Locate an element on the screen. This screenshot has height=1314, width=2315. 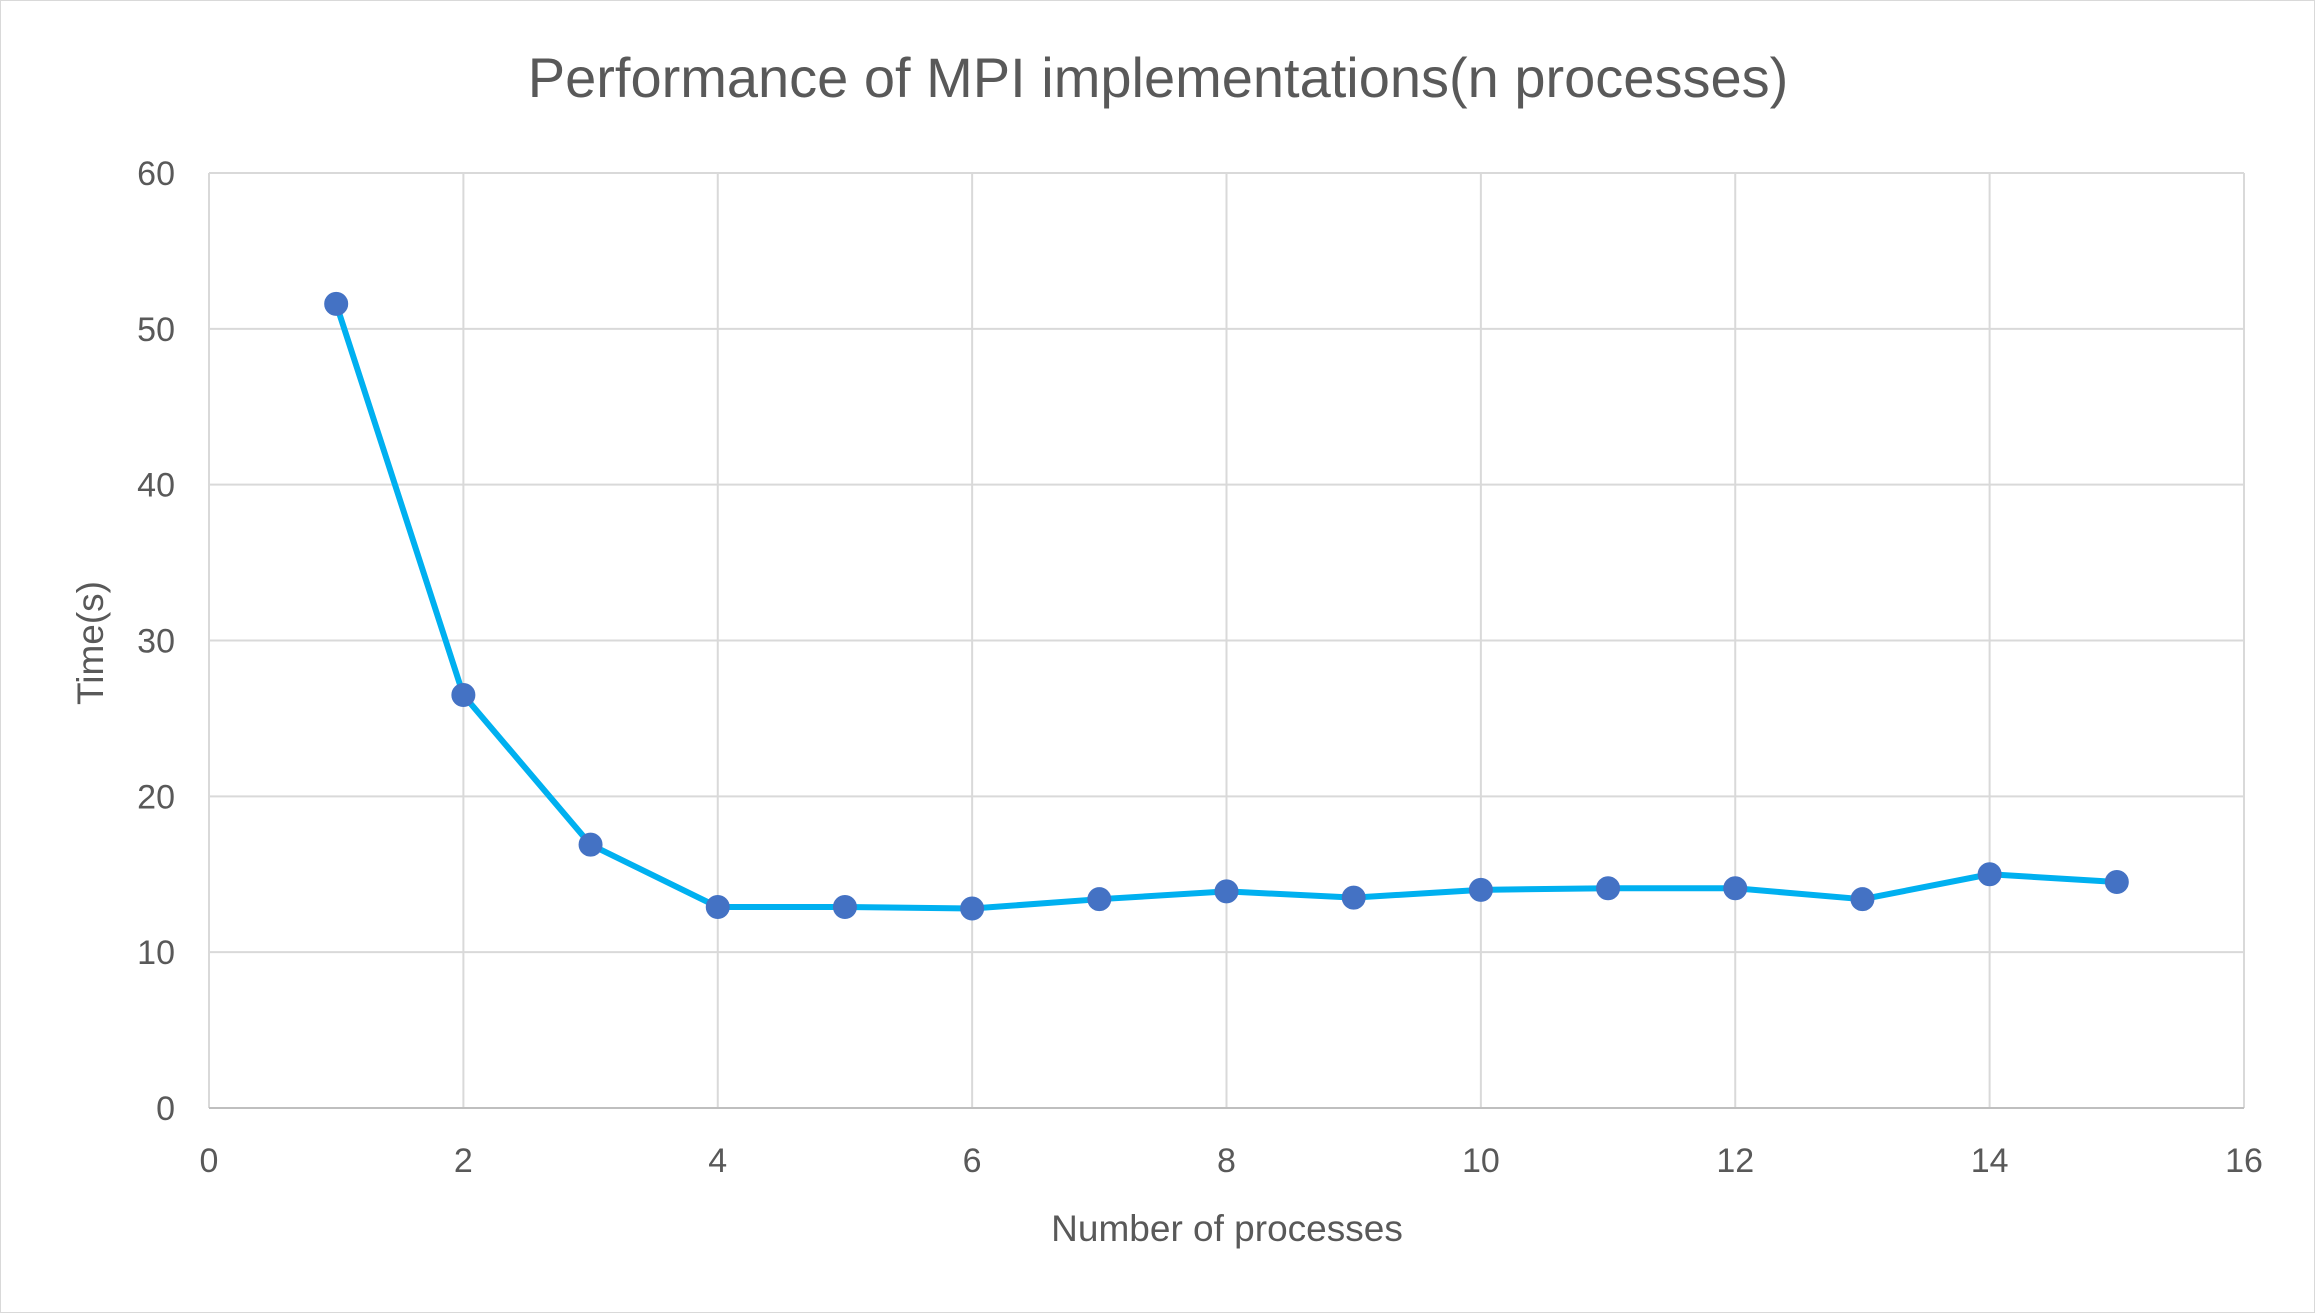
y-tick-label: 60 is located at coordinates (156, 174).